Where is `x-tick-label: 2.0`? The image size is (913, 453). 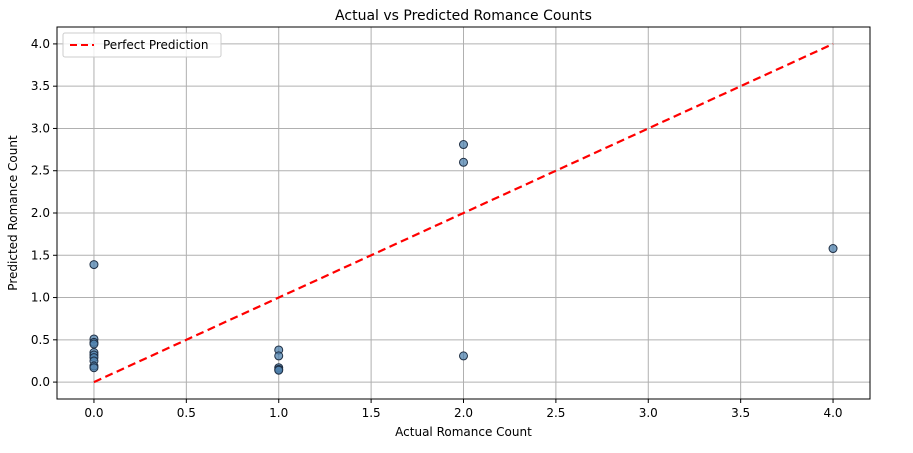 x-tick-label: 2.0 is located at coordinates (463, 413).